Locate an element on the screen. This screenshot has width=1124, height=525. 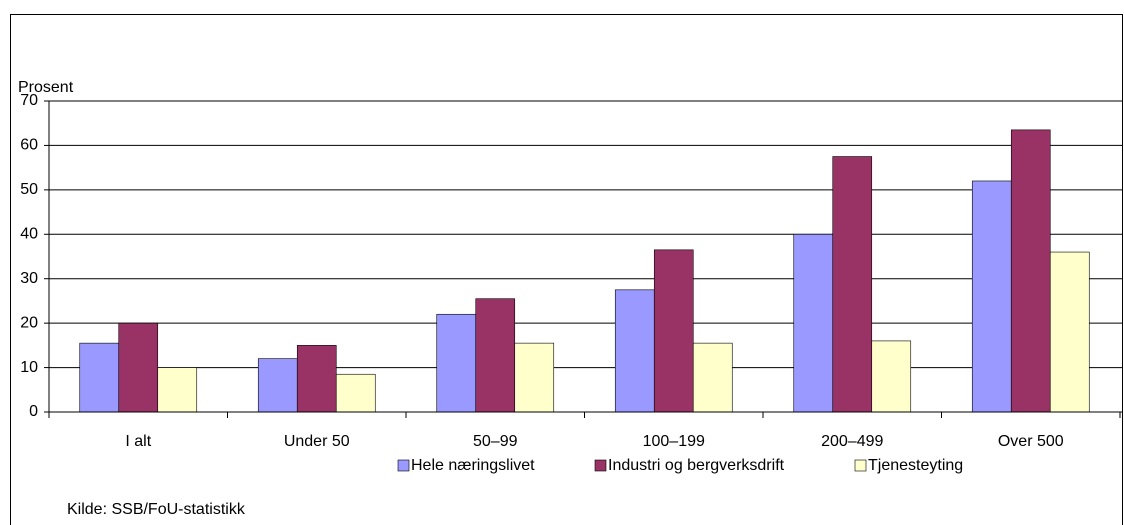
y-tick-label: 30 is located at coordinates (29, 278).